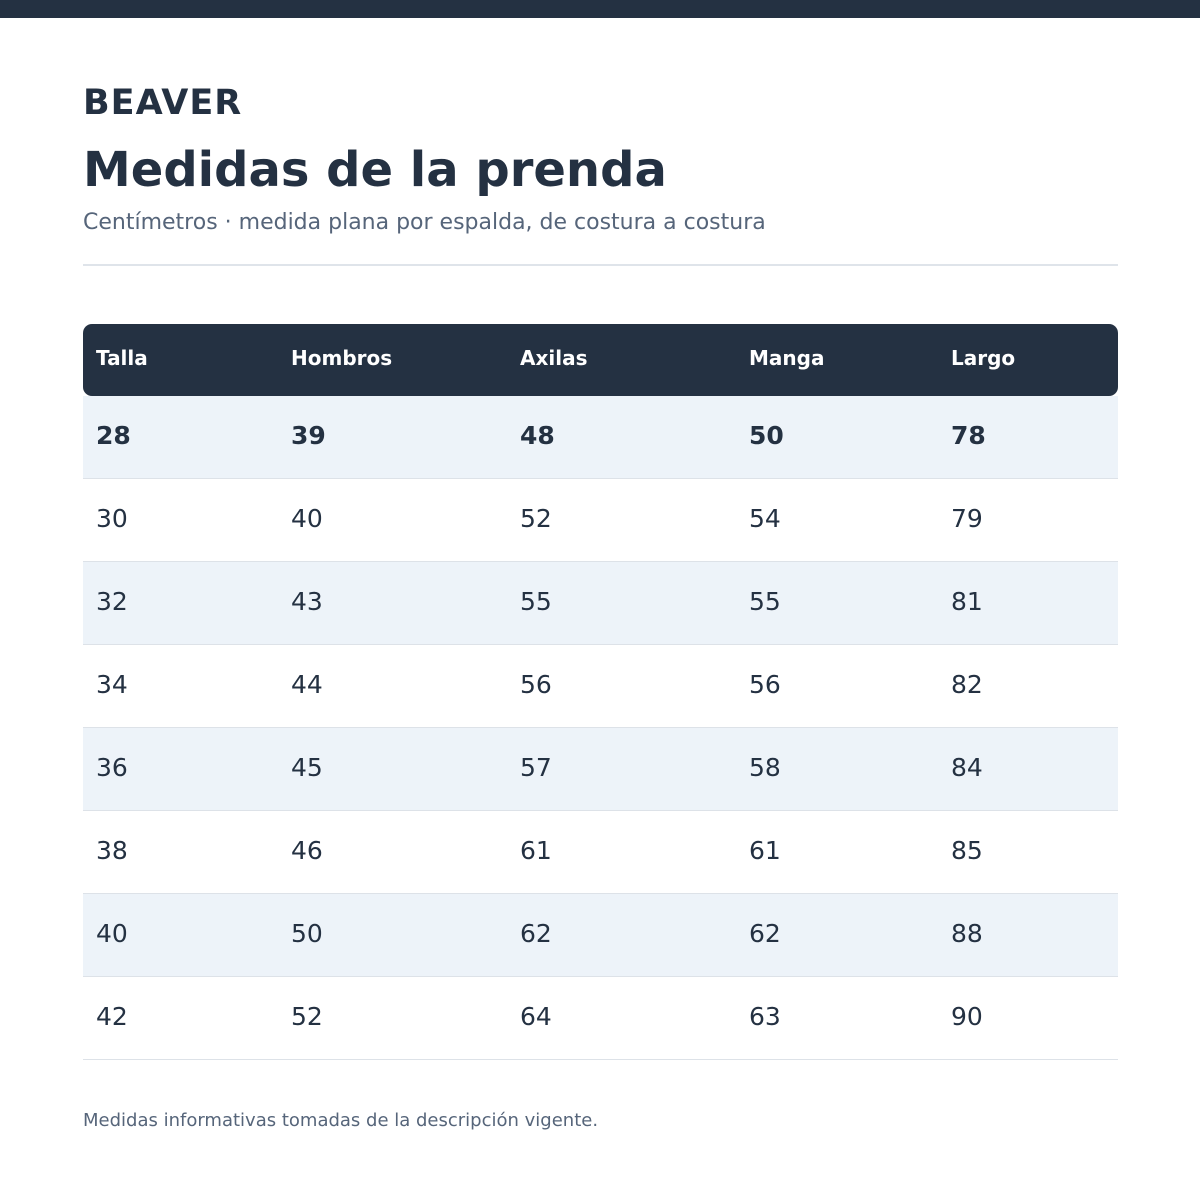 The height and width of the screenshot is (1200, 1200). Describe the element at coordinates (536, 933) in the screenshot. I see `cell-axilas: 62` at that location.